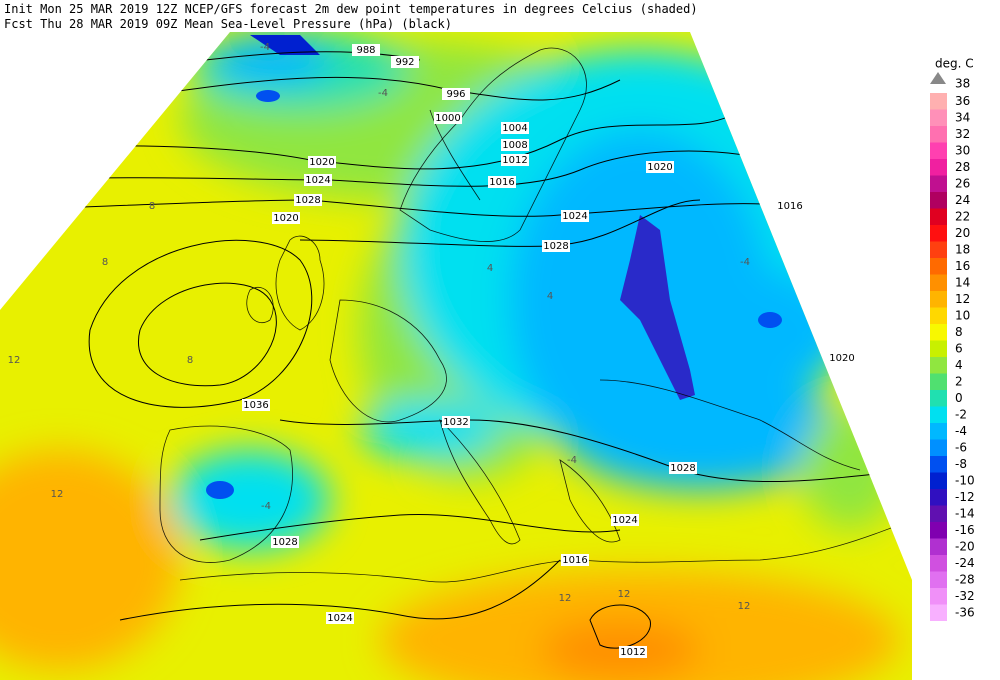  I want to click on isobar-label: 996, so click(455, 94).